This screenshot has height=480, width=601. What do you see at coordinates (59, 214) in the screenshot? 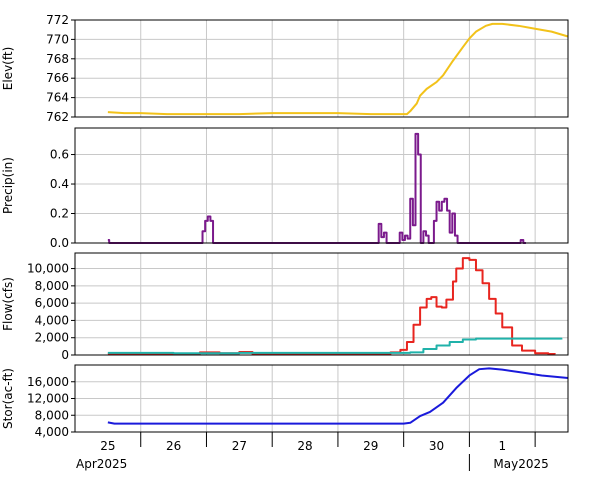
I see `y-tick-label: 0.2` at bounding box center [59, 214].